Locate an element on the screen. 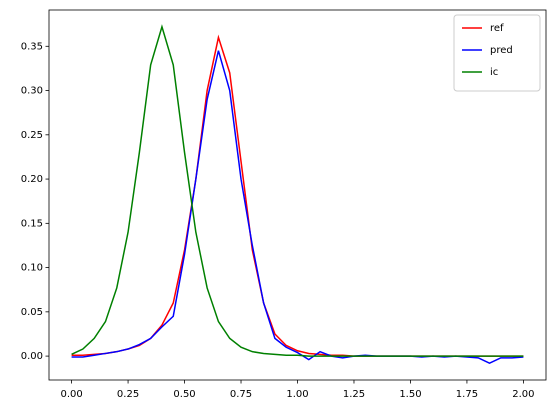 This screenshot has height=413, width=556. x-tick-label: 0.50 is located at coordinates (184, 394).